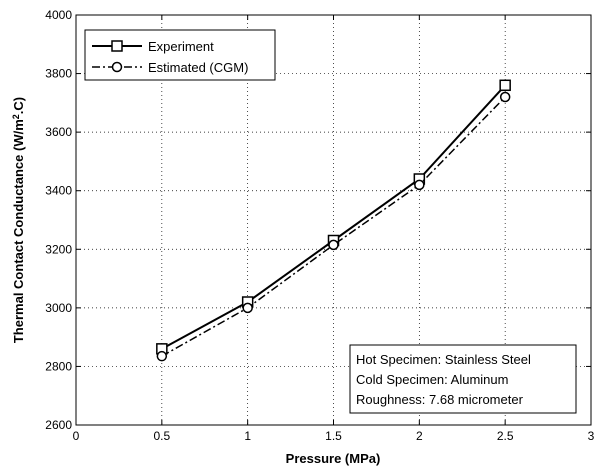  Describe the element at coordinates (432, 379) in the screenshot. I see `annotation-line-2: Cold Specimen: Aluminum` at that location.